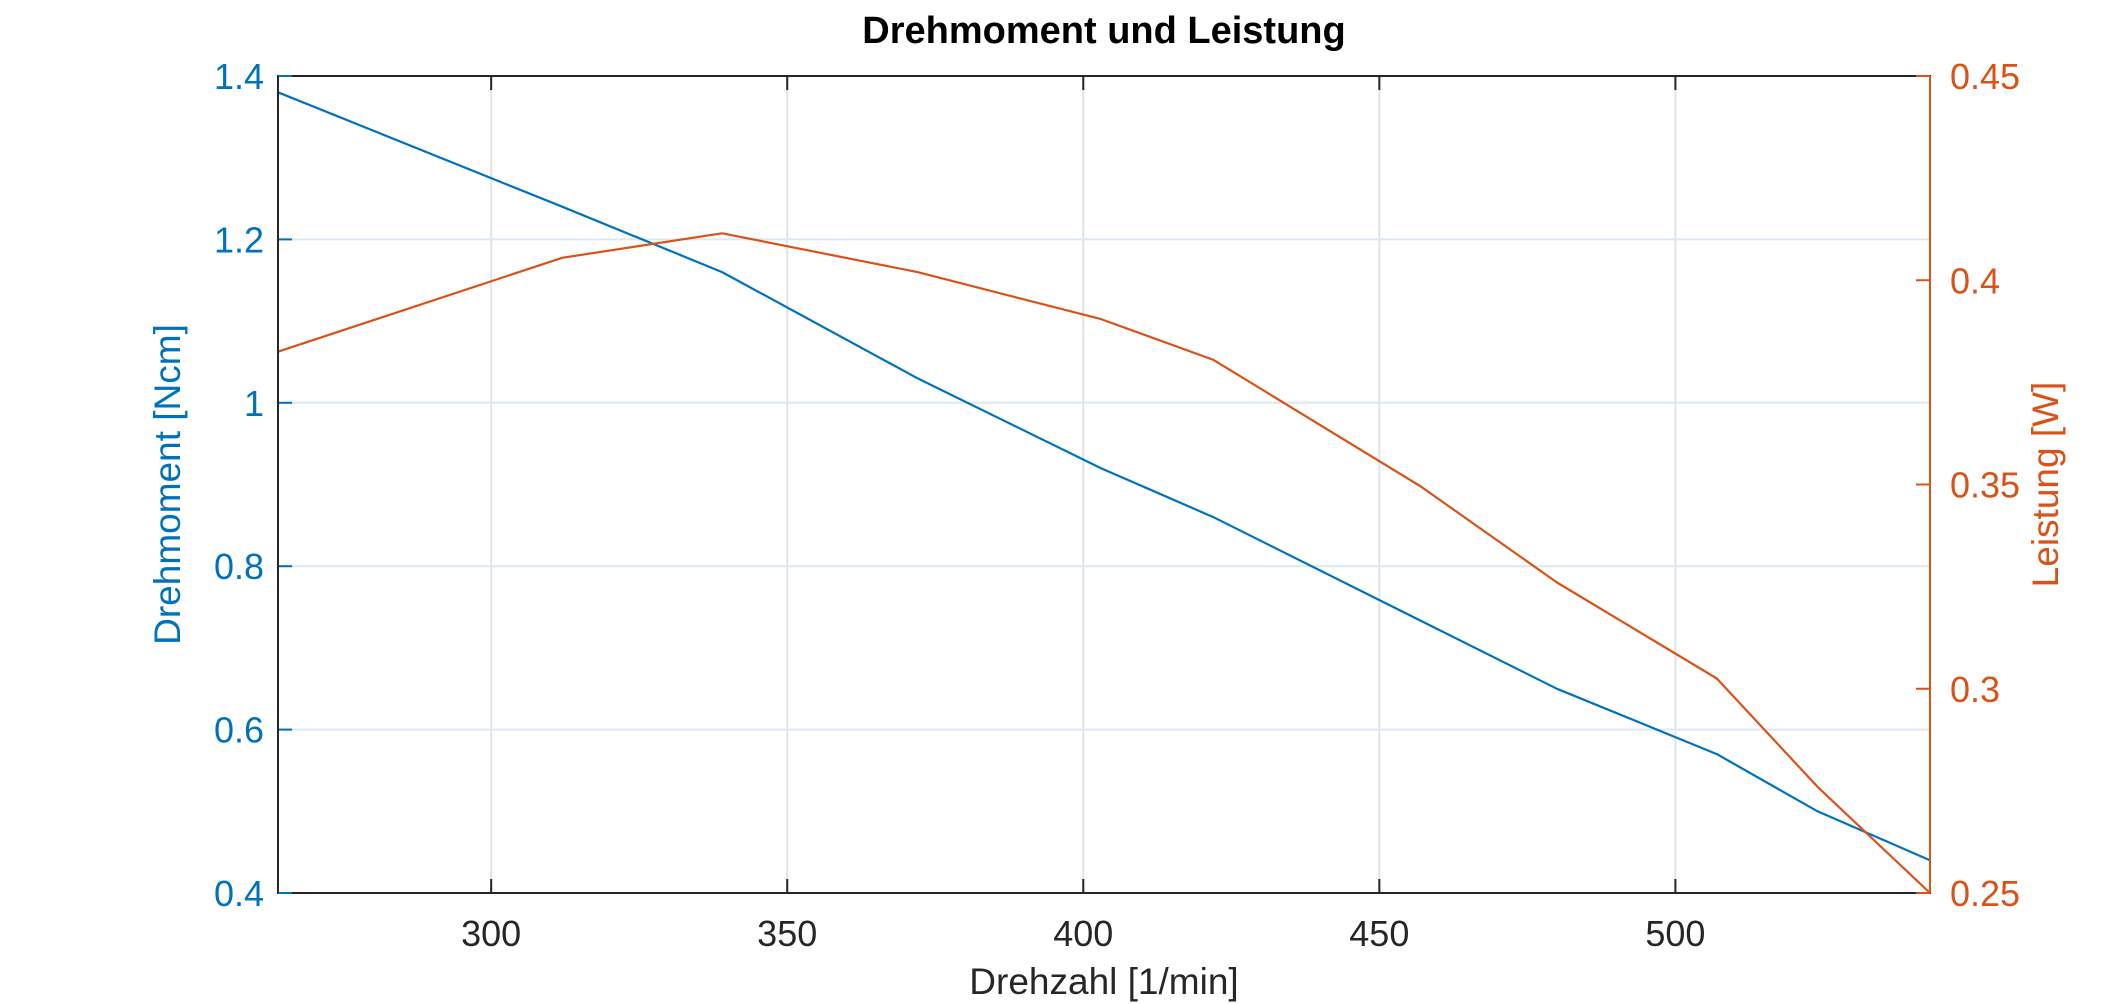  What do you see at coordinates (1985, 485) in the screenshot?
I see `y-right-tick-label: 0.35` at bounding box center [1985, 485].